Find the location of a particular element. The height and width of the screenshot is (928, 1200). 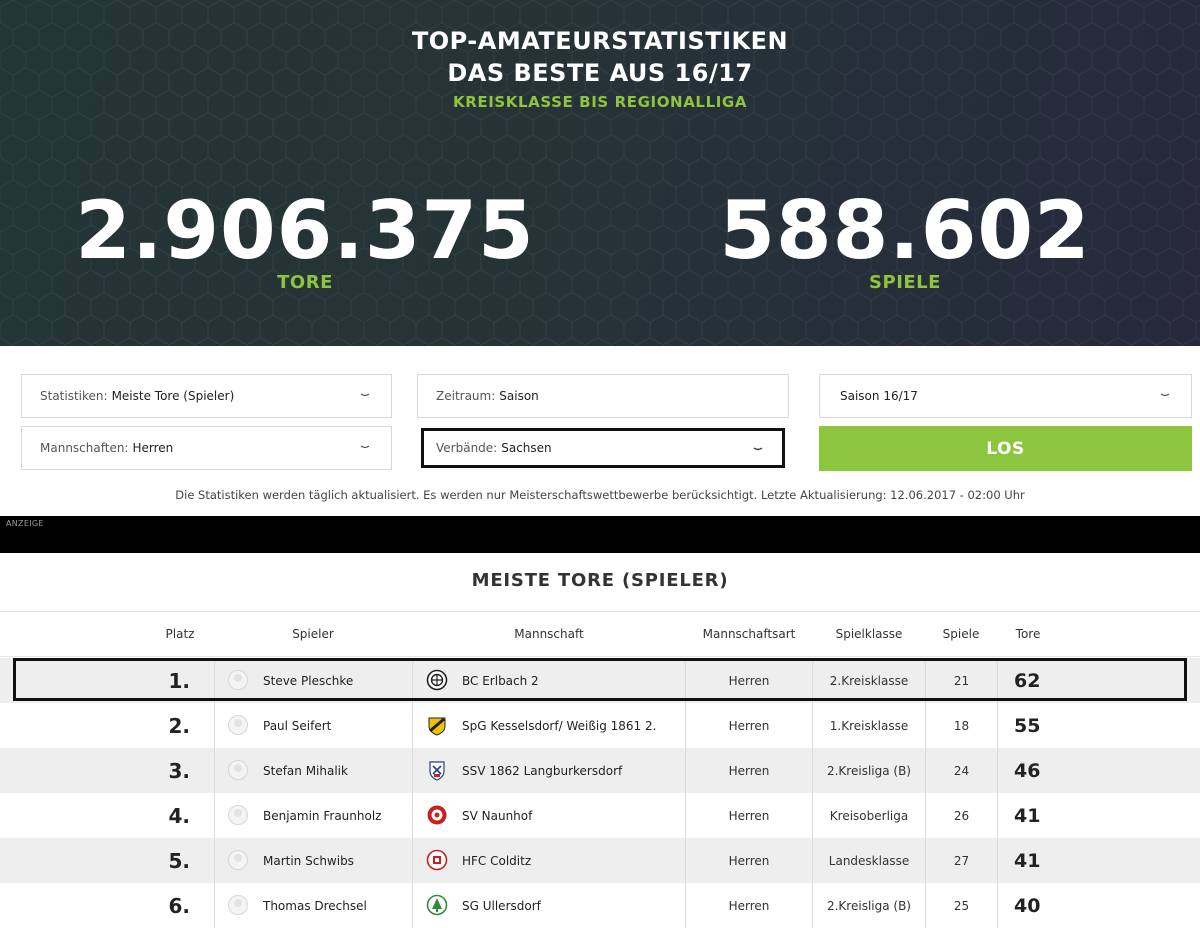

goals-count: 62 is located at coordinates (1027, 680).